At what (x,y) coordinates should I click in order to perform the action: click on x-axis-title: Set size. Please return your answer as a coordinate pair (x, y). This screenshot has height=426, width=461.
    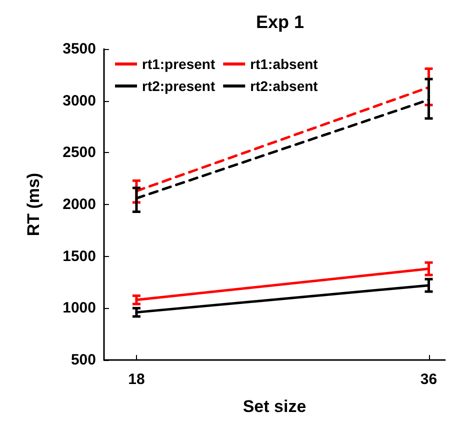
    Looking at the image, I should click on (274, 406).